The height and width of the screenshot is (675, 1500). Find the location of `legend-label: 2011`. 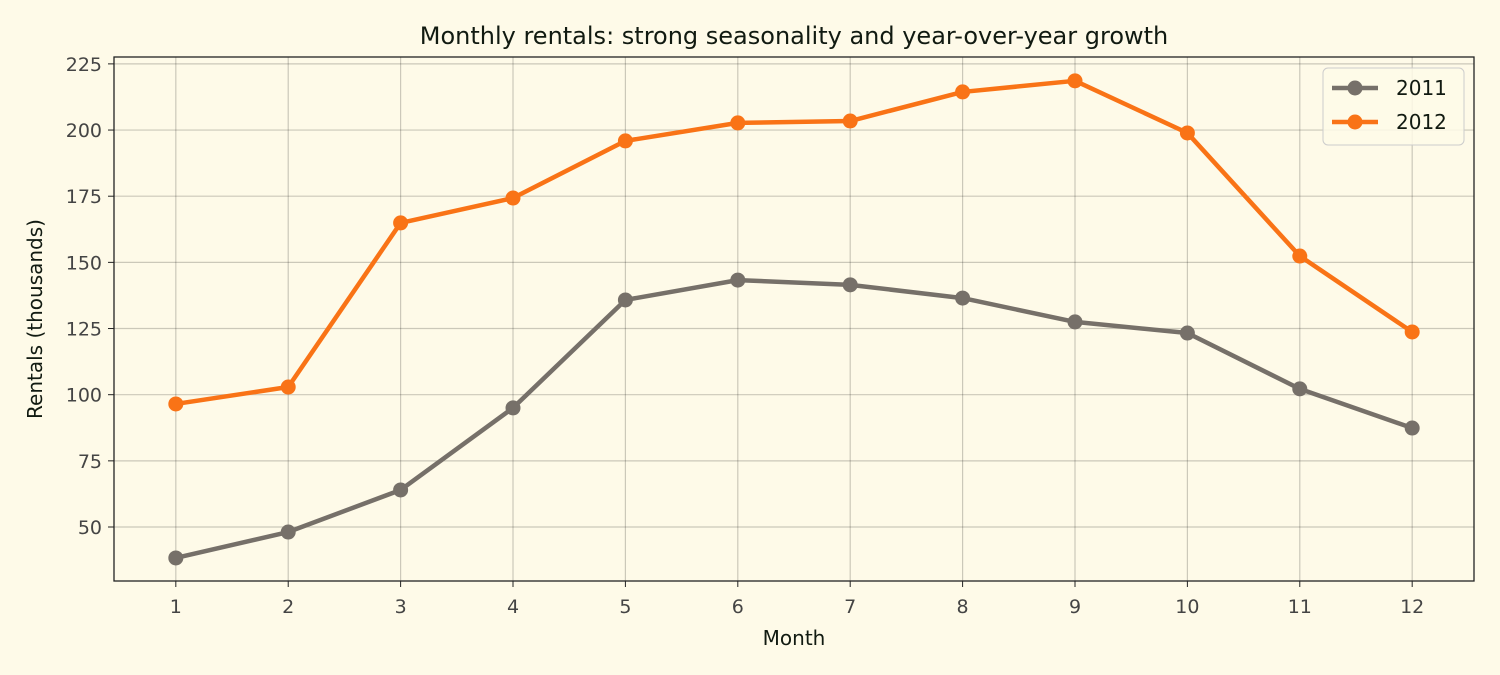

legend-label: 2011 is located at coordinates (1421, 88).